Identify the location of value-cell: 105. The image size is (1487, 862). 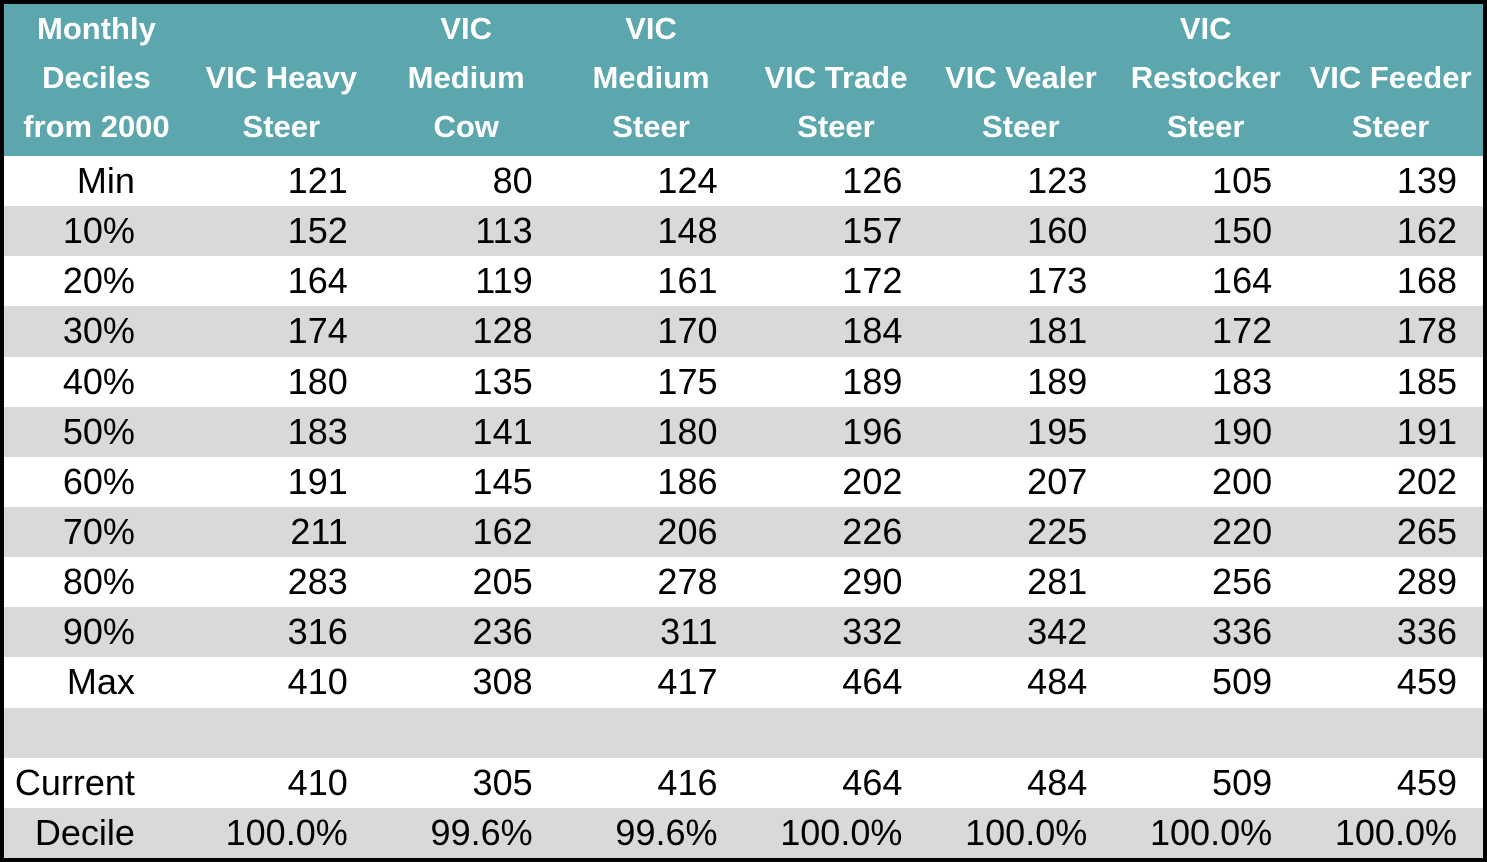
(1242, 181).